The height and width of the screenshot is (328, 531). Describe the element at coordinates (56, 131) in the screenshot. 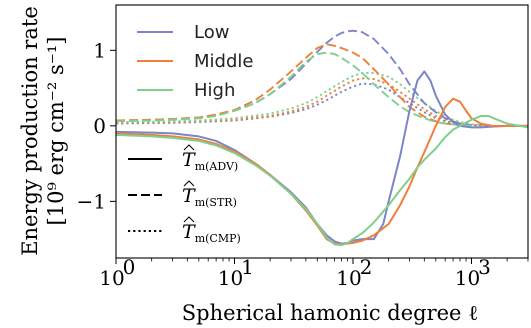

I see `y-axis-label-line2: [10⁹ erg cm⁻² s⁻¹]` at that location.